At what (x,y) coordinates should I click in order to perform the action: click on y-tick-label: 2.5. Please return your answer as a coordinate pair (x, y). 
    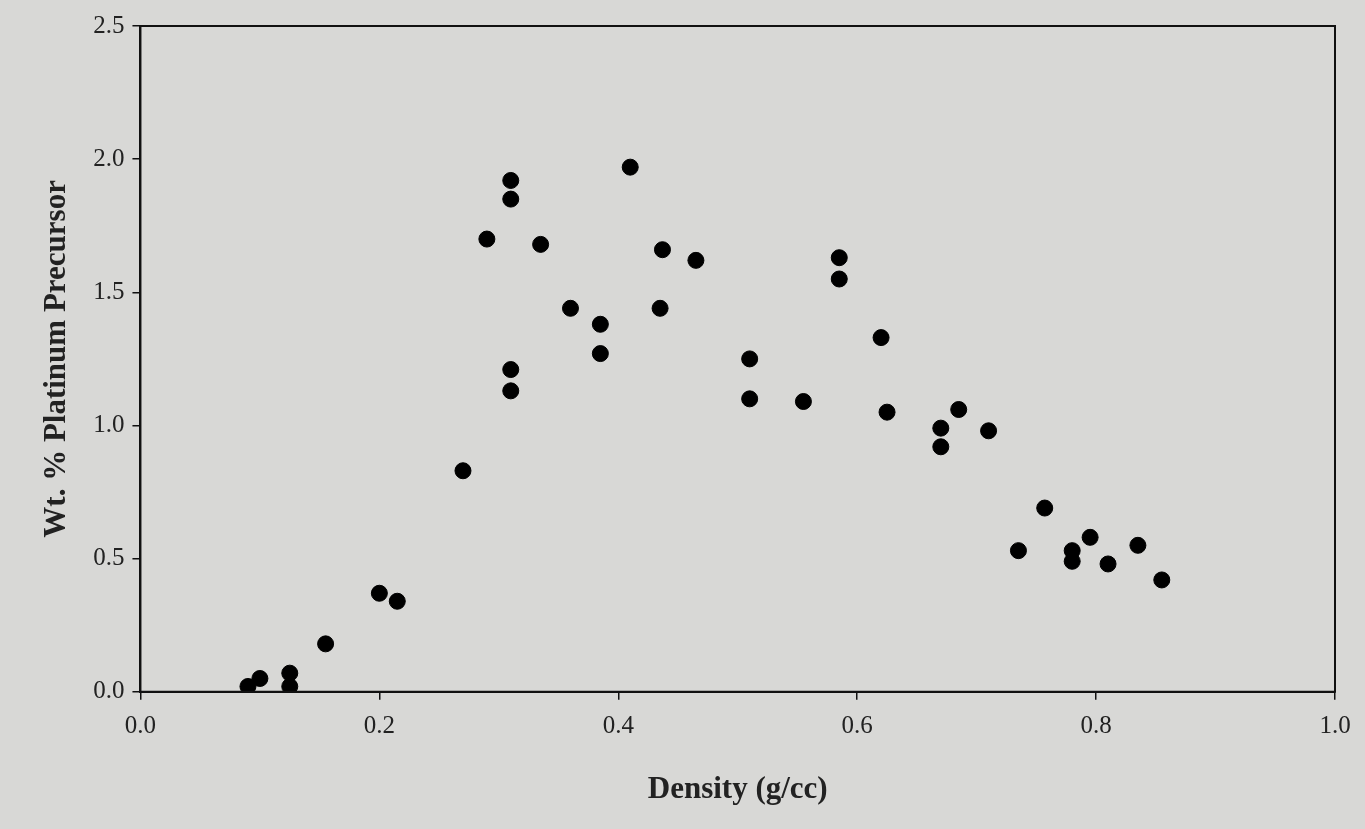
    Looking at the image, I should click on (109, 24).